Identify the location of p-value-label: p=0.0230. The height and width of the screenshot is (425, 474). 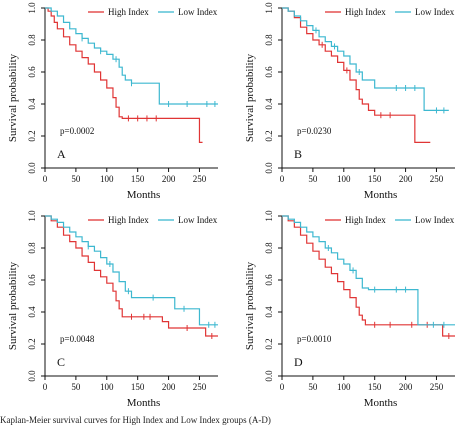
(314, 131).